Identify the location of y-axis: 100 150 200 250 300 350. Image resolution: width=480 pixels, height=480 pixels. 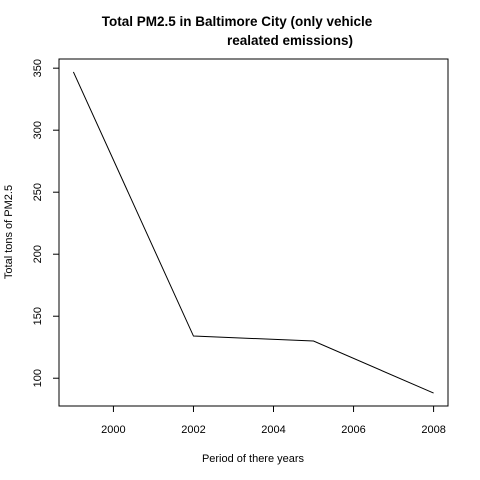
(45, 223).